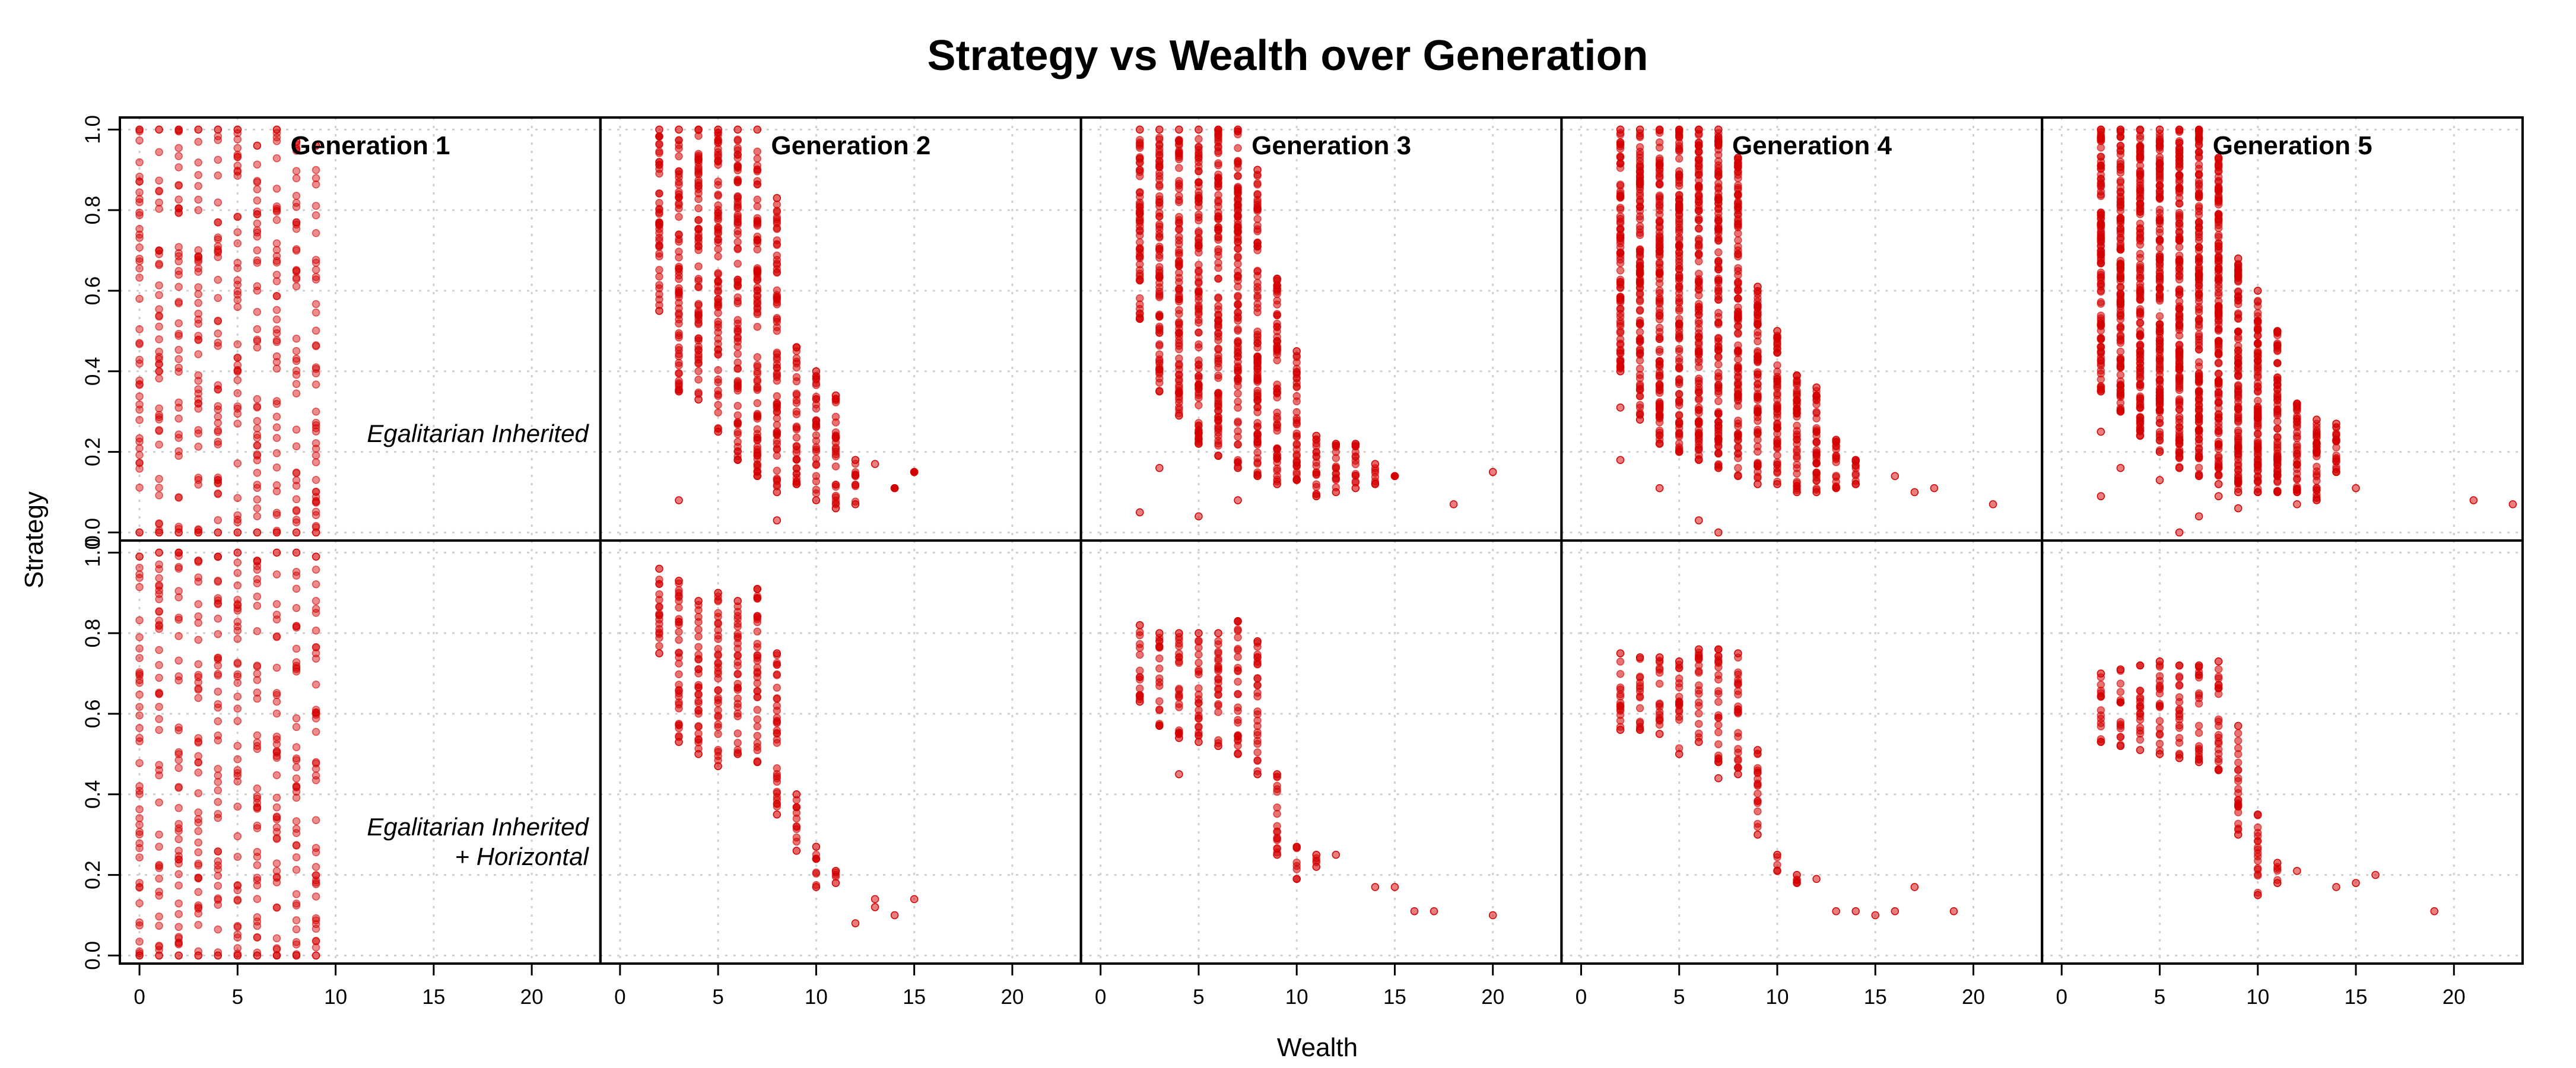 The image size is (2576, 1068). Describe the element at coordinates (787, 746) in the screenshot. I see `panel-points-r1-c1` at that location.